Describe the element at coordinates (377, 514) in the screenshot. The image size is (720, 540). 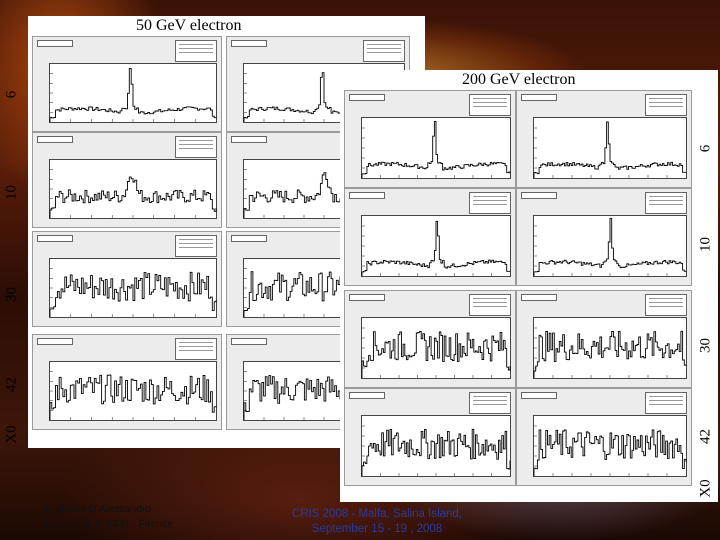
I see `footer-conference-line1: CRIS 2008 - Malfa, Salina Island,` at that location.